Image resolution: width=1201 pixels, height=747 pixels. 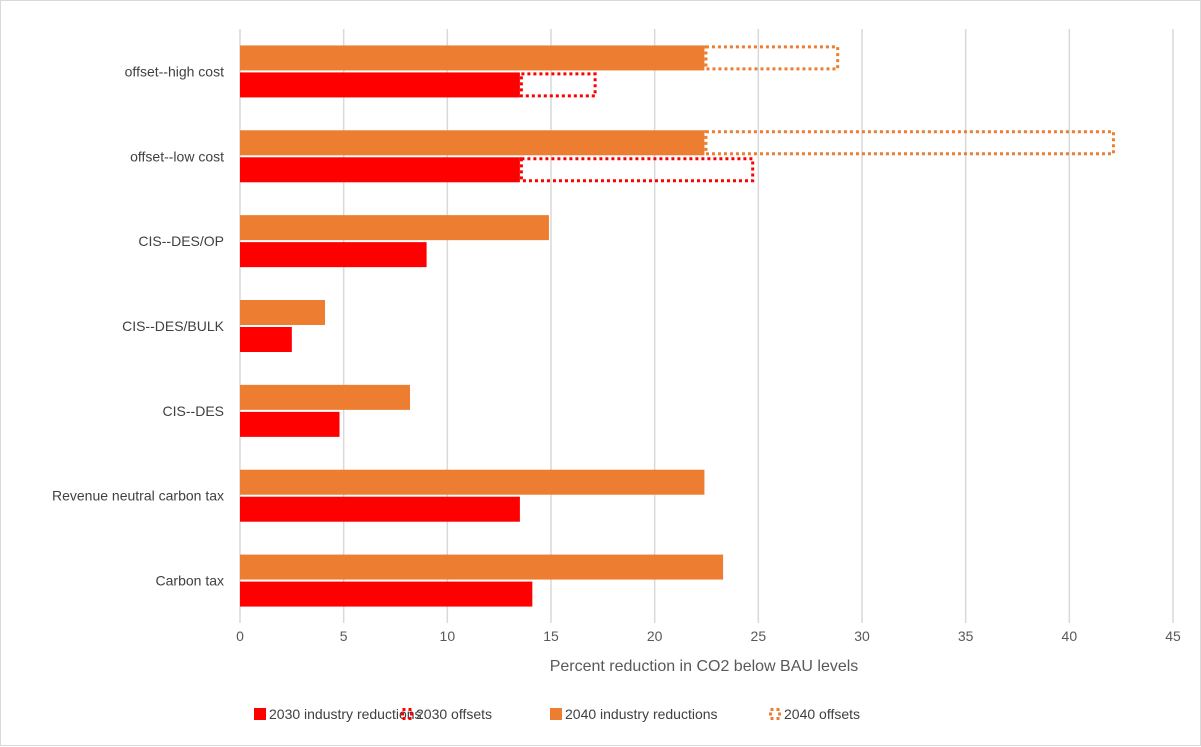 What do you see at coordinates (345, 714) in the screenshot?
I see `legend-label: 2030 industry reductions` at bounding box center [345, 714].